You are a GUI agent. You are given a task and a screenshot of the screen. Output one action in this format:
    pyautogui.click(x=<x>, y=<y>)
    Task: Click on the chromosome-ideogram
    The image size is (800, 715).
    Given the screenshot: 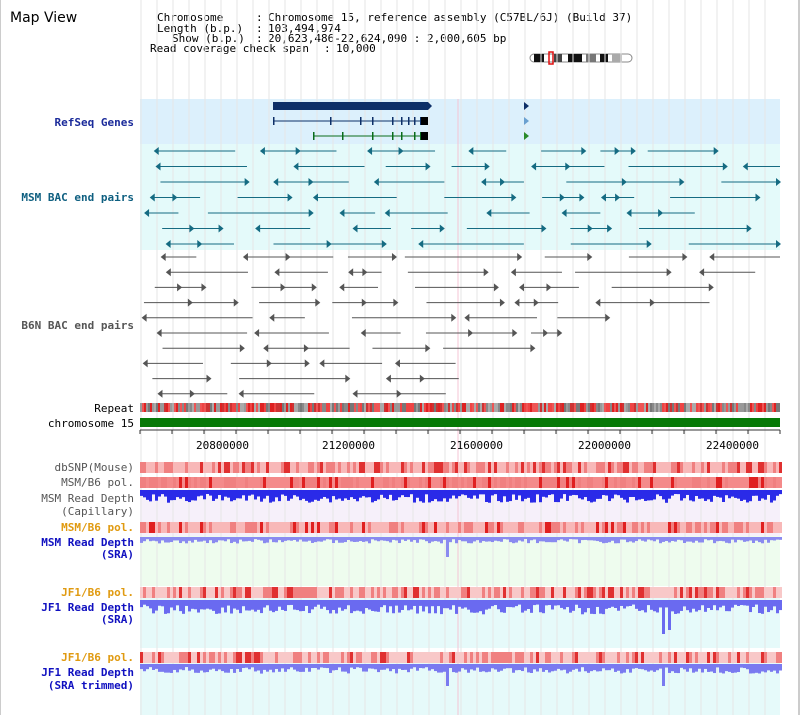 What is the action you would take?
    pyautogui.click(x=581, y=58)
    